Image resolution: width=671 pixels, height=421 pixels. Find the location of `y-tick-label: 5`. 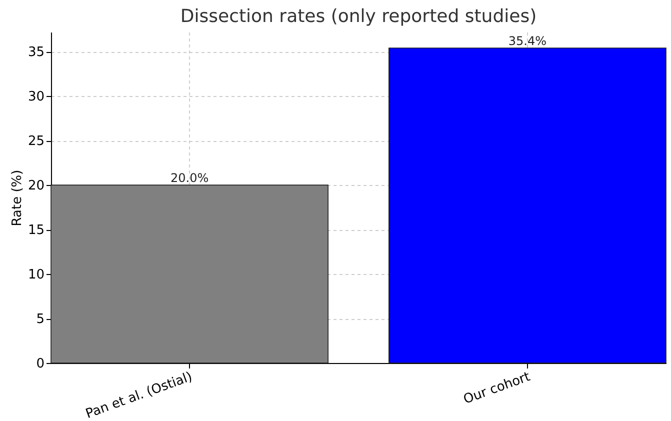

y-tick-label: 5 is located at coordinates (40, 320).